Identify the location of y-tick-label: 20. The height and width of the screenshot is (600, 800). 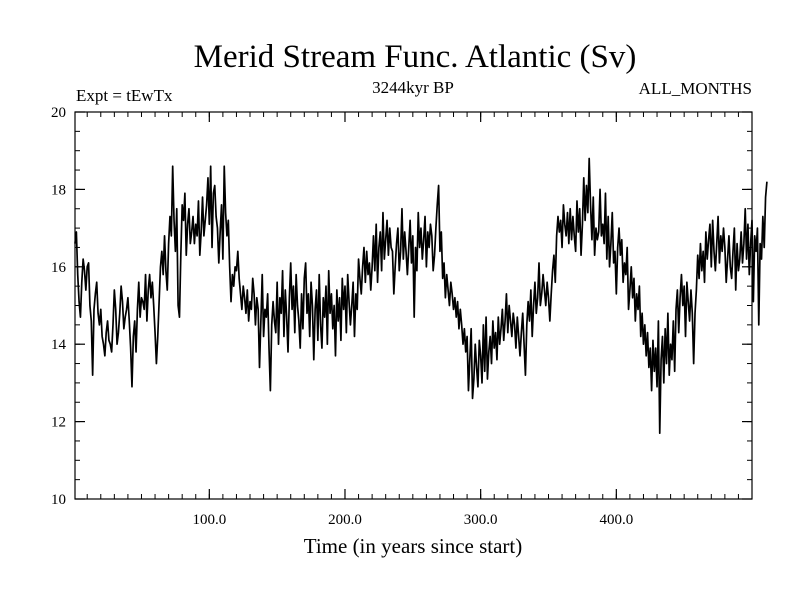
(58, 113).